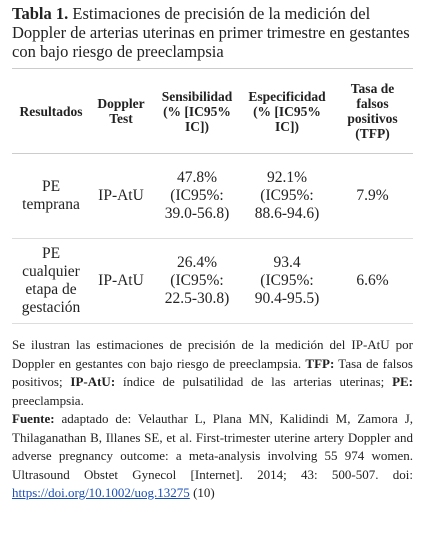  Describe the element at coordinates (197, 196) in the screenshot. I see `table-cell: 47.8% (IC95%: 39.0-56.8)` at that location.